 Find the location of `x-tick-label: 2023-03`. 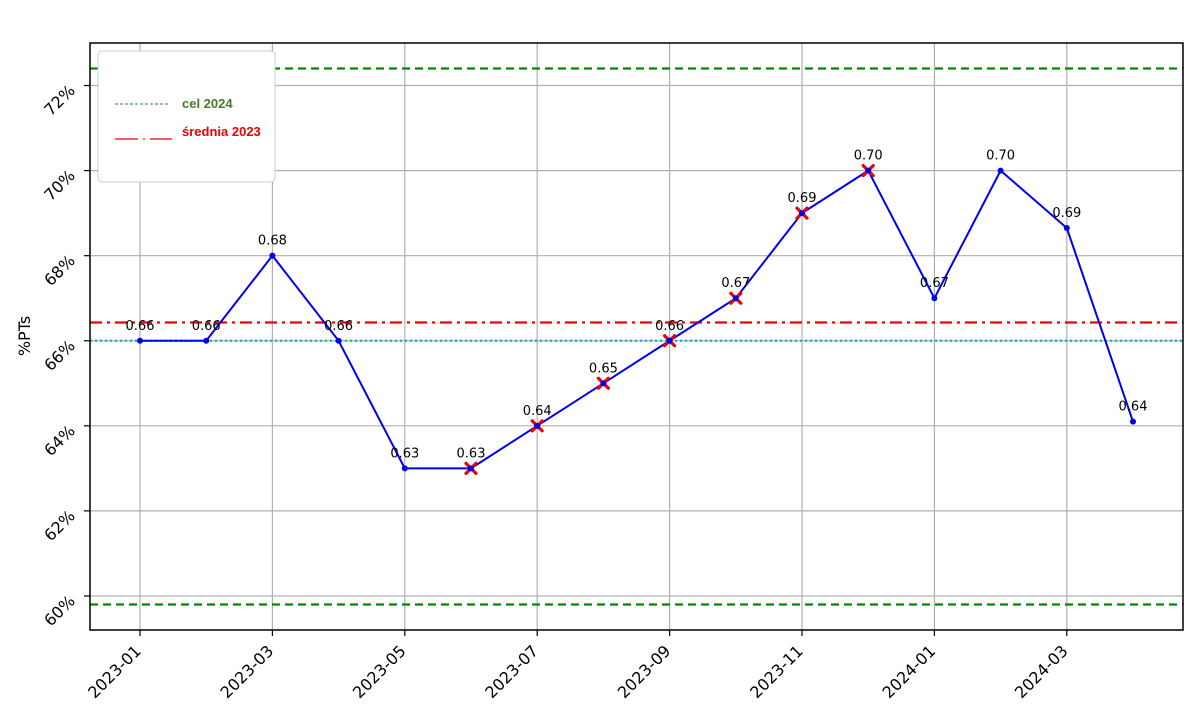

x-tick-label: 2023-03 is located at coordinates (247, 671).